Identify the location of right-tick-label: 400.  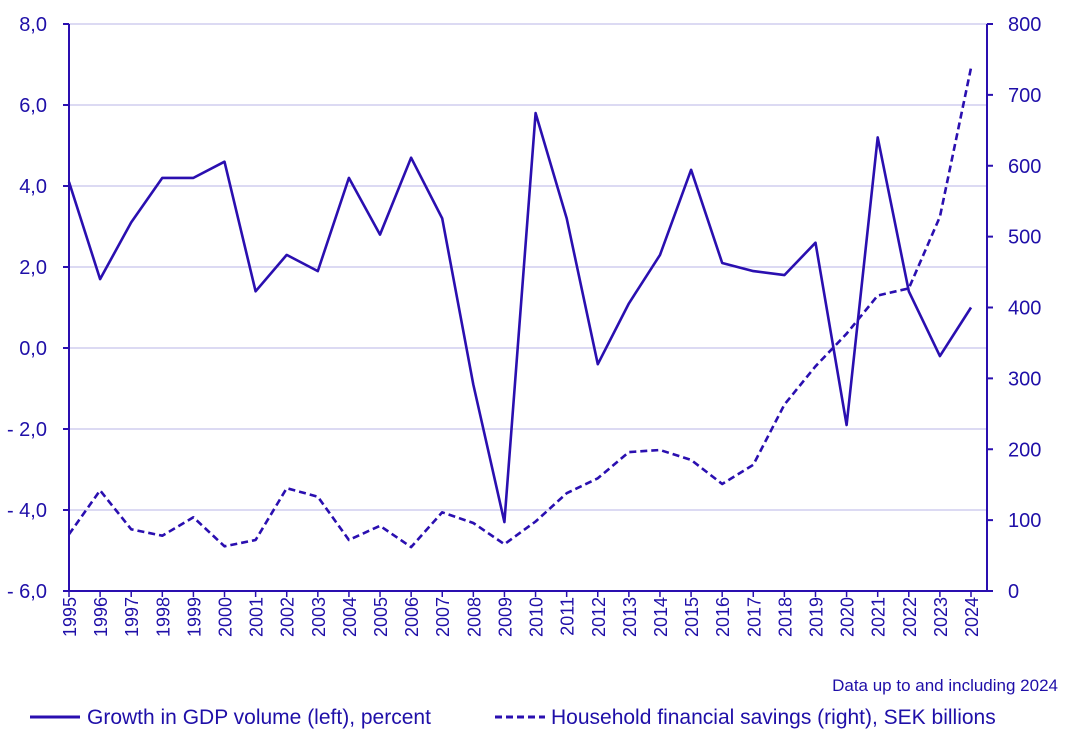
(1024, 309).